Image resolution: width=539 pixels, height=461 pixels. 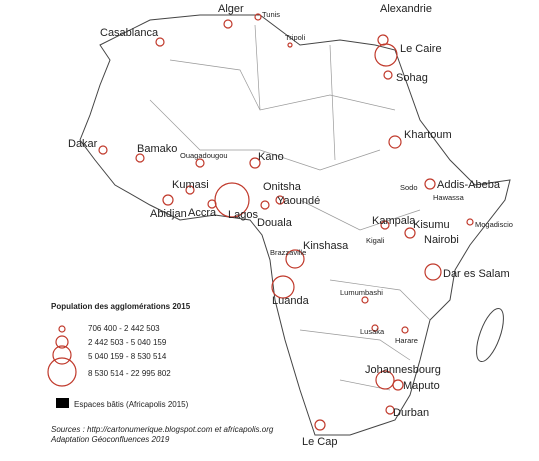 What do you see at coordinates (83, 144) in the screenshot?
I see `city-label: Dakar` at bounding box center [83, 144].